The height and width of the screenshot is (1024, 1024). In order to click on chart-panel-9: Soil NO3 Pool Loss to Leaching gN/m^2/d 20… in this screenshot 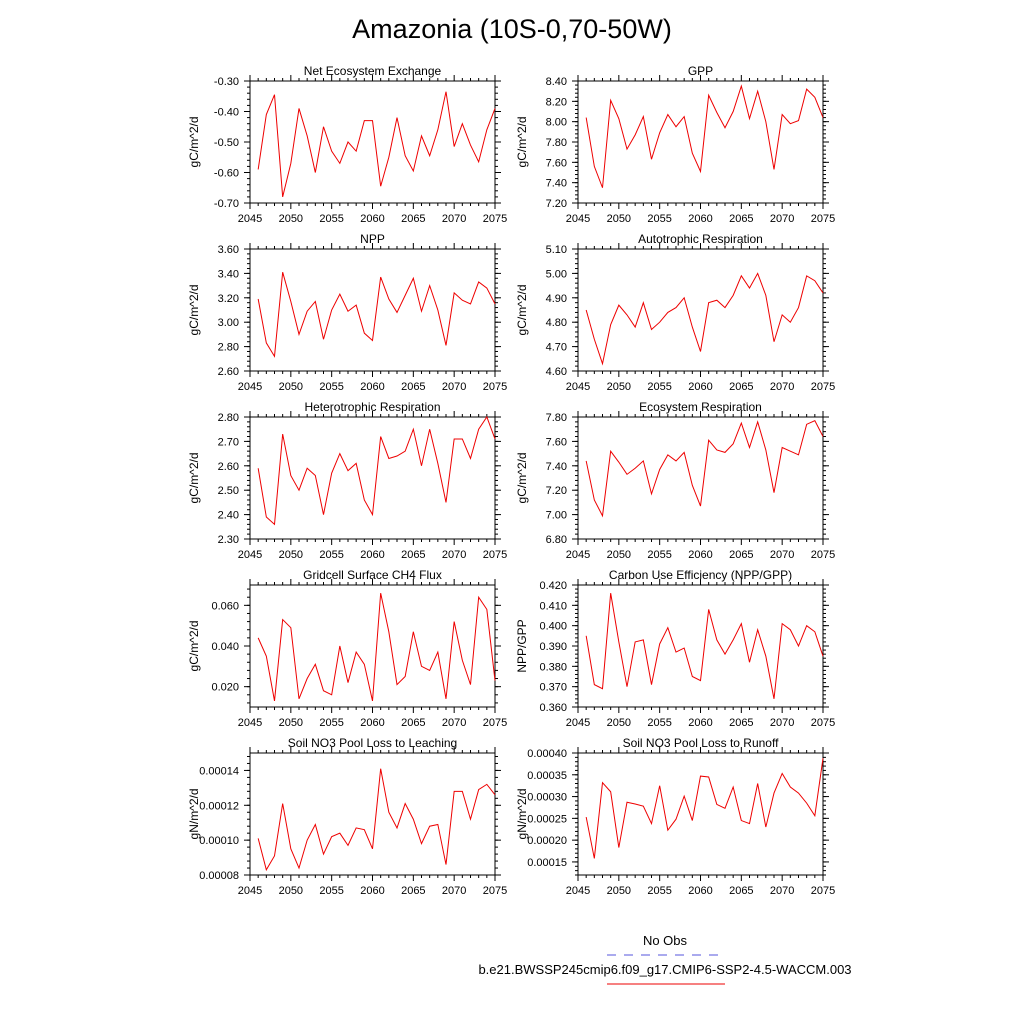, I will do `click(347, 816)`.